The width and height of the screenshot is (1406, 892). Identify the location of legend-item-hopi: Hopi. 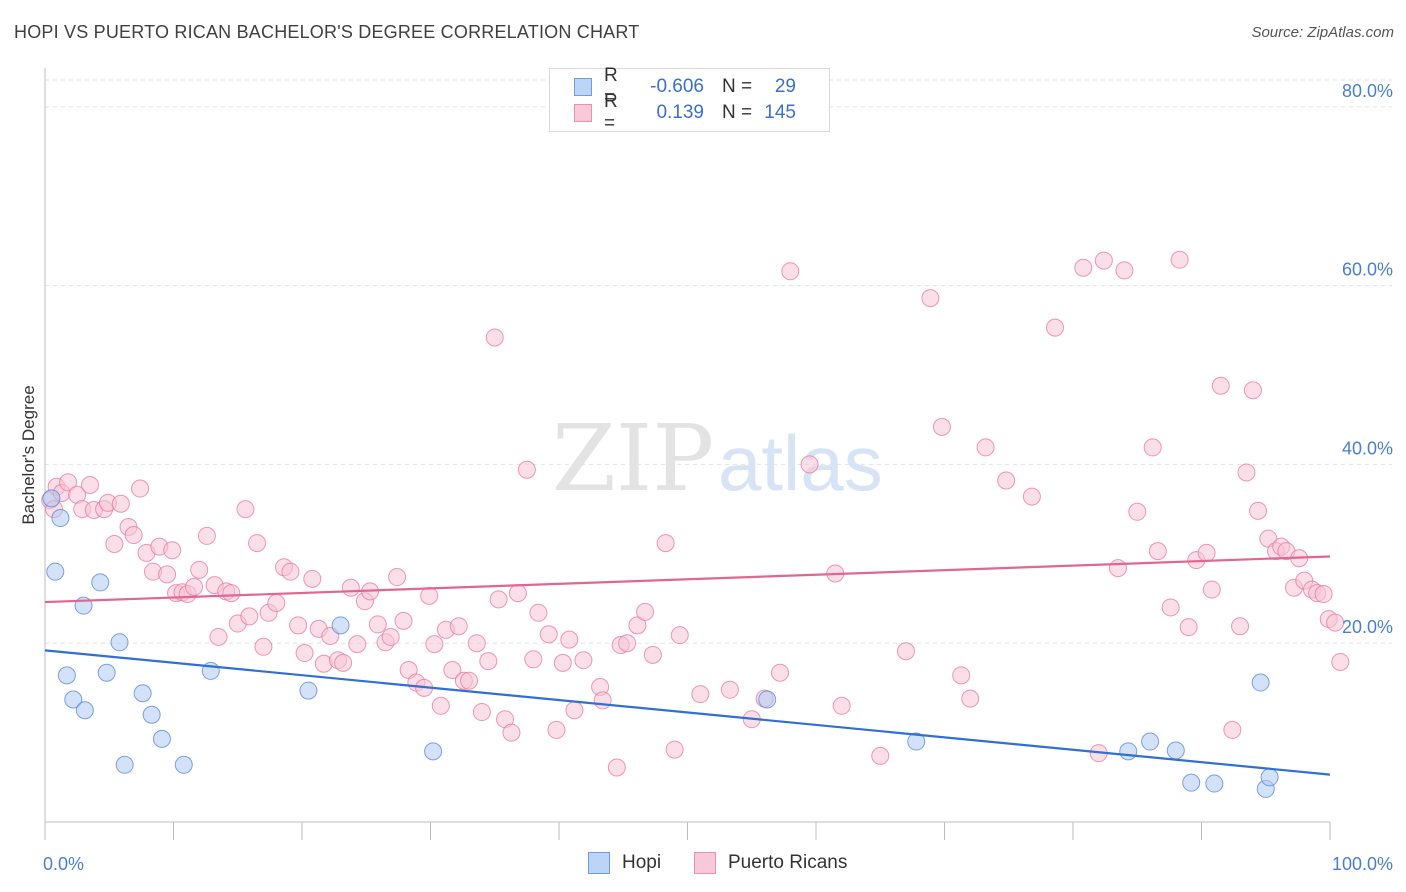
(624, 863).